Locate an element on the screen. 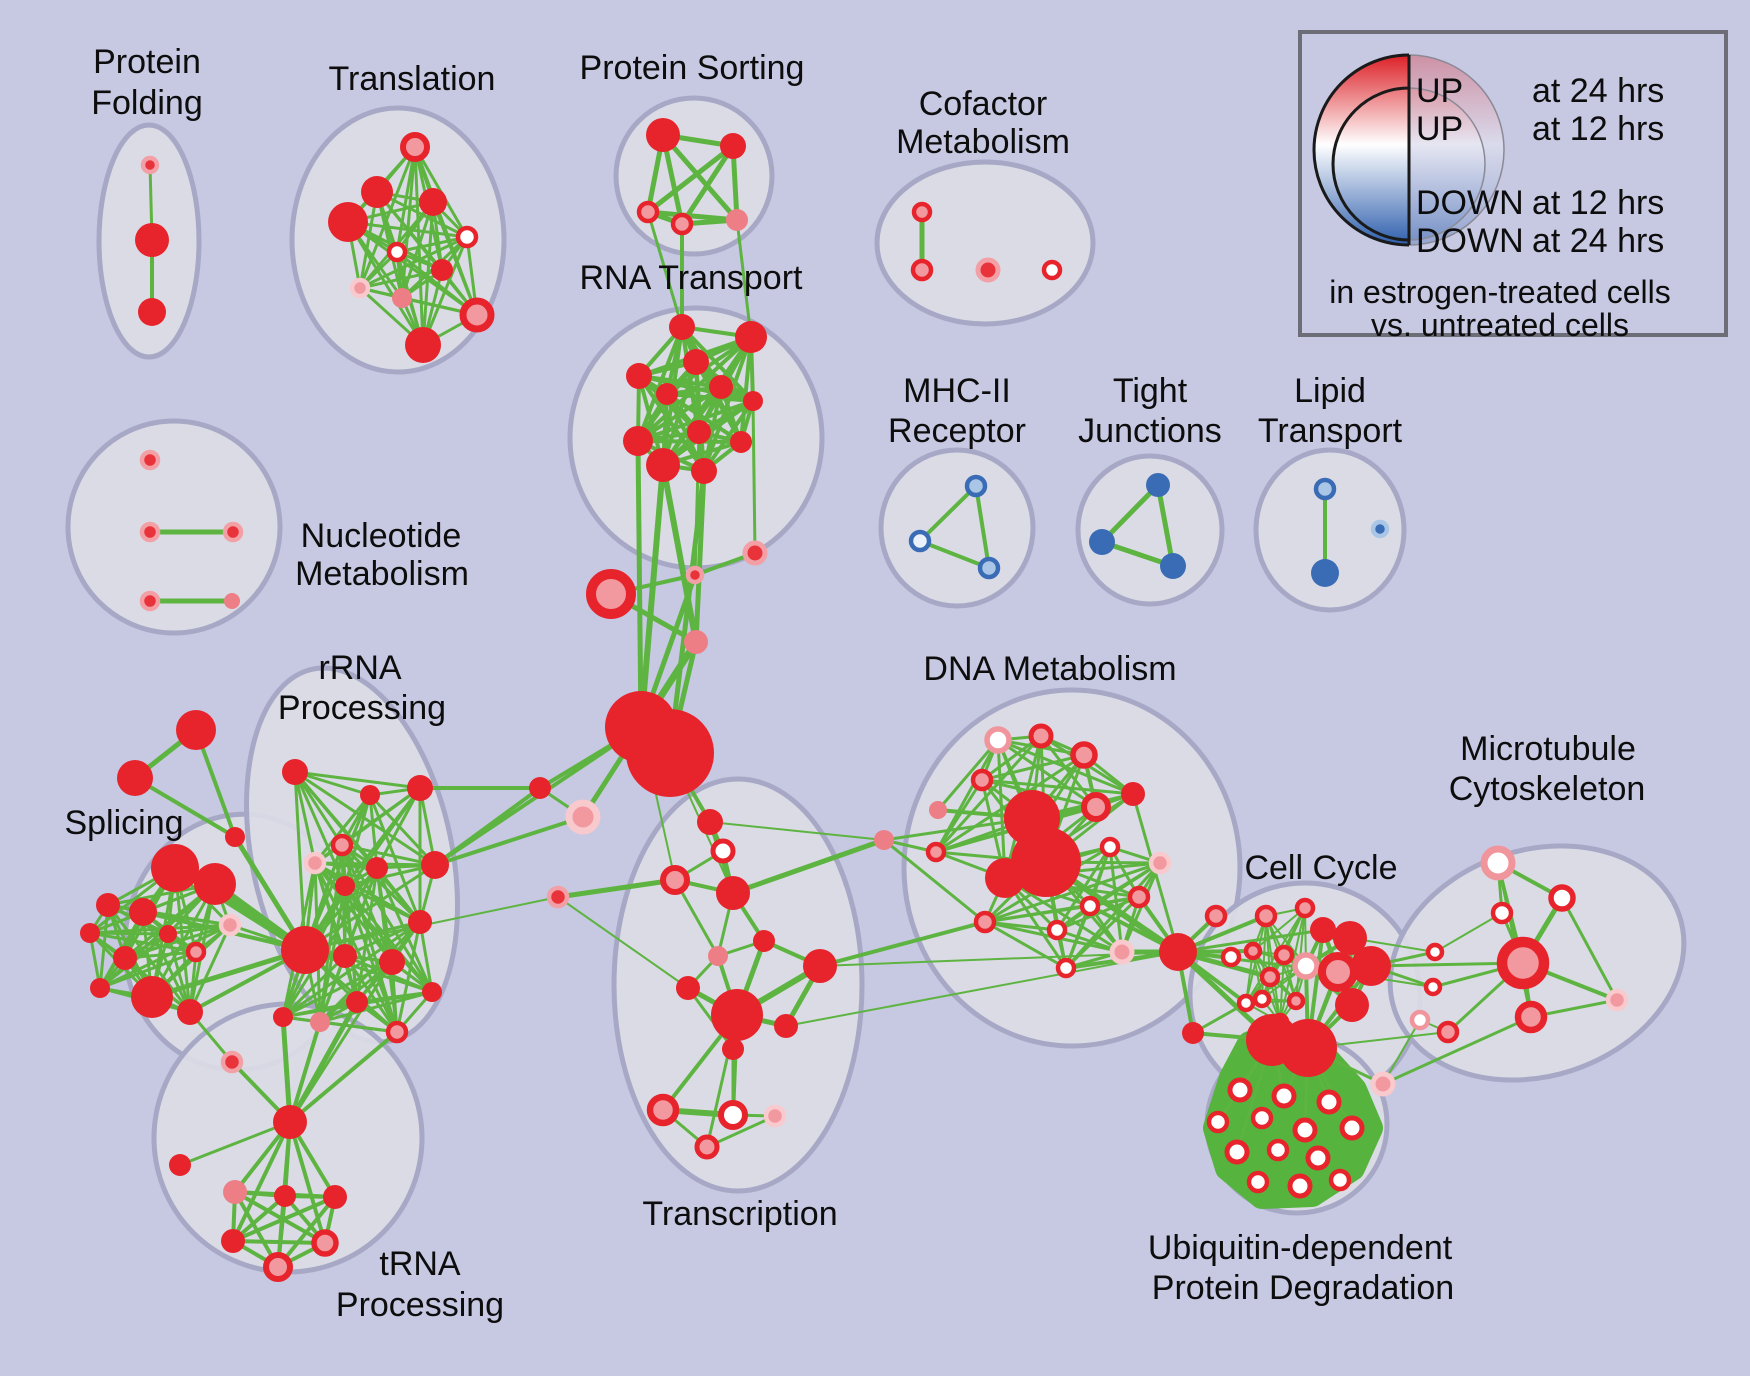 The width and height of the screenshot is (1750, 1376). cluster-label: Folding is located at coordinates (147, 103).